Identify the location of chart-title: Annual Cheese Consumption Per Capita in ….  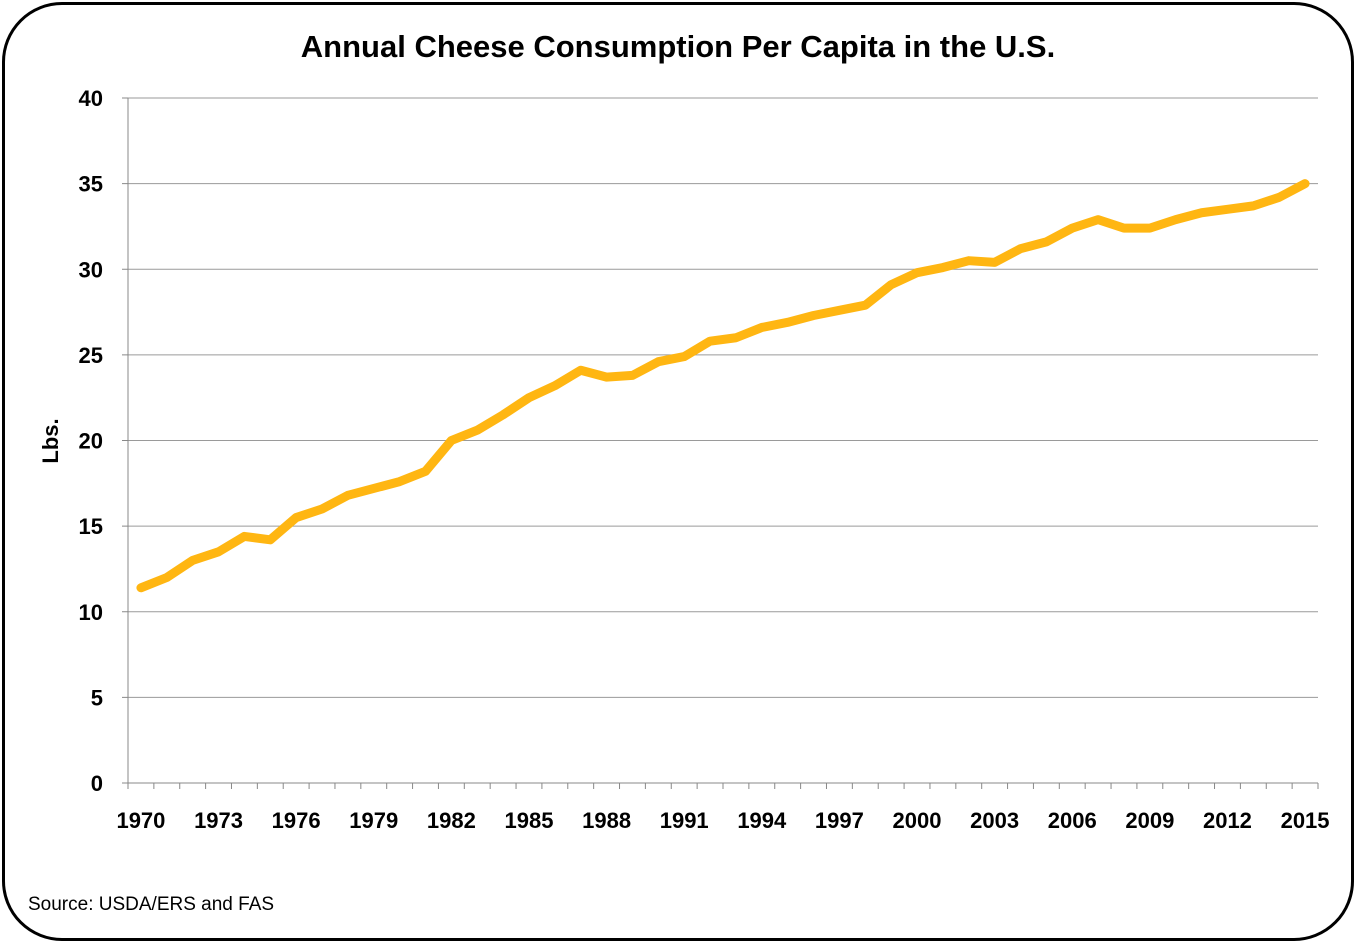
(678, 46).